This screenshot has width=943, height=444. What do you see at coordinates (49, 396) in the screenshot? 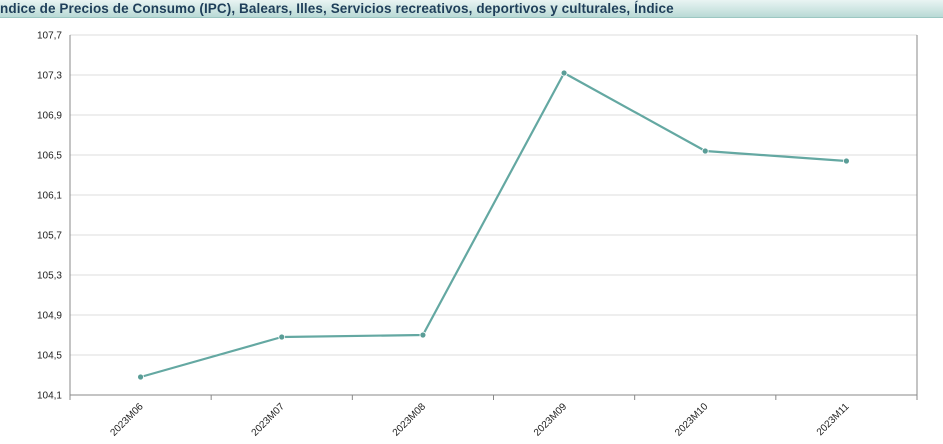
I see `y-tick-label: 104,1` at bounding box center [49, 396].